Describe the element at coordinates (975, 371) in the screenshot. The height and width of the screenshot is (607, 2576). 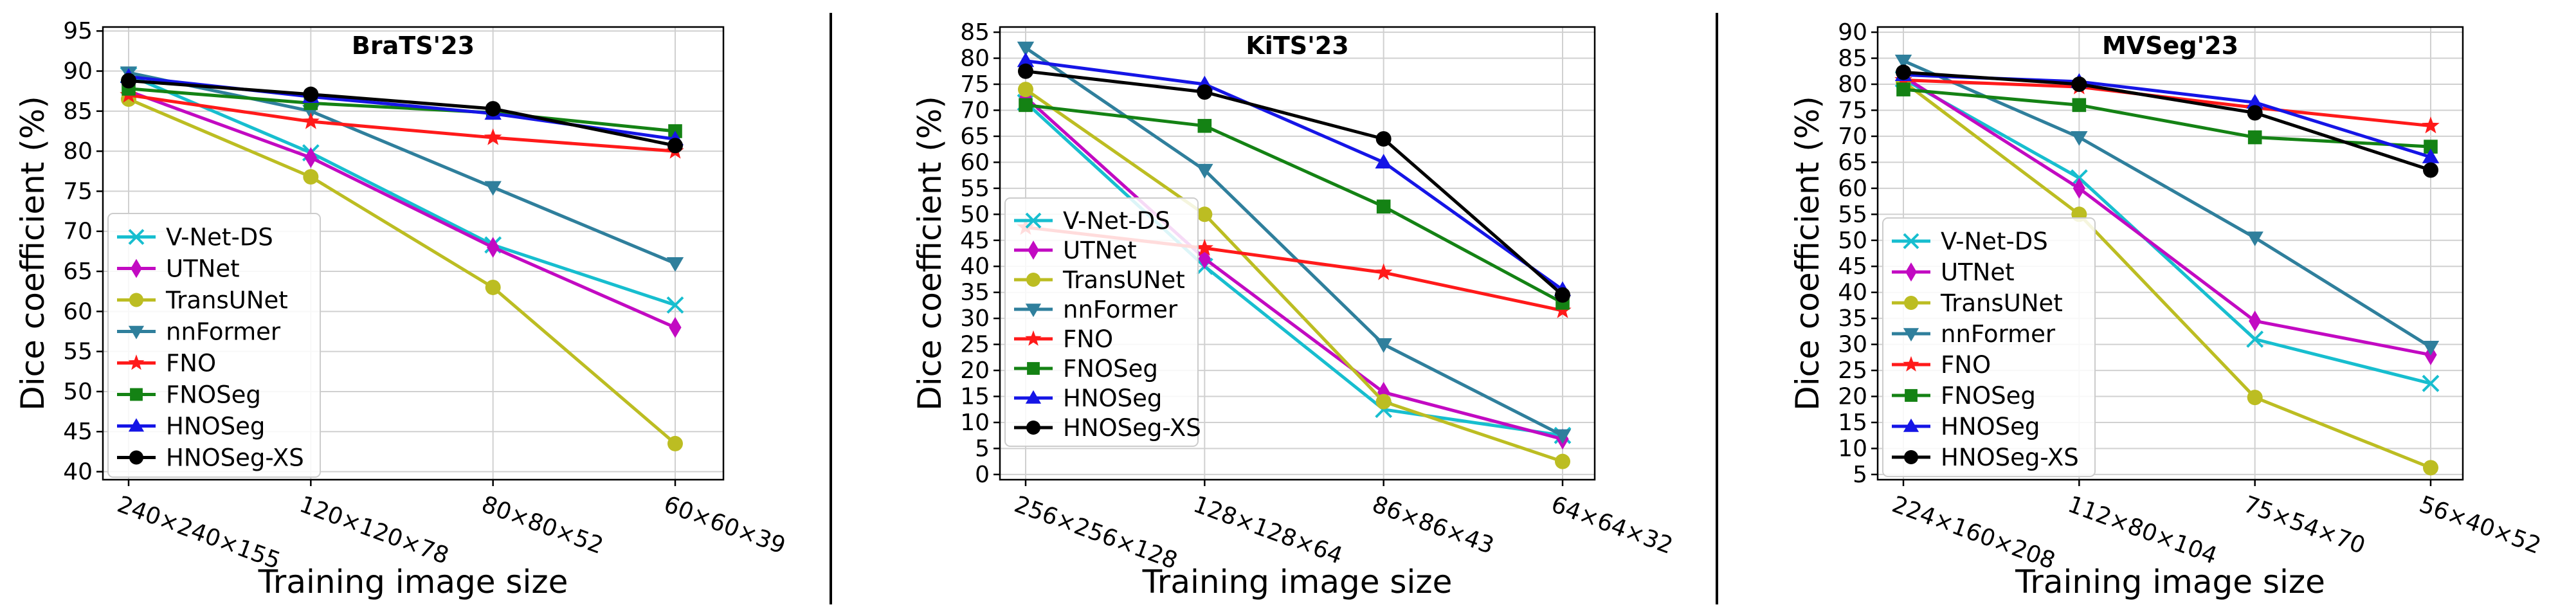
I see `y-tick-label: 20` at that location.